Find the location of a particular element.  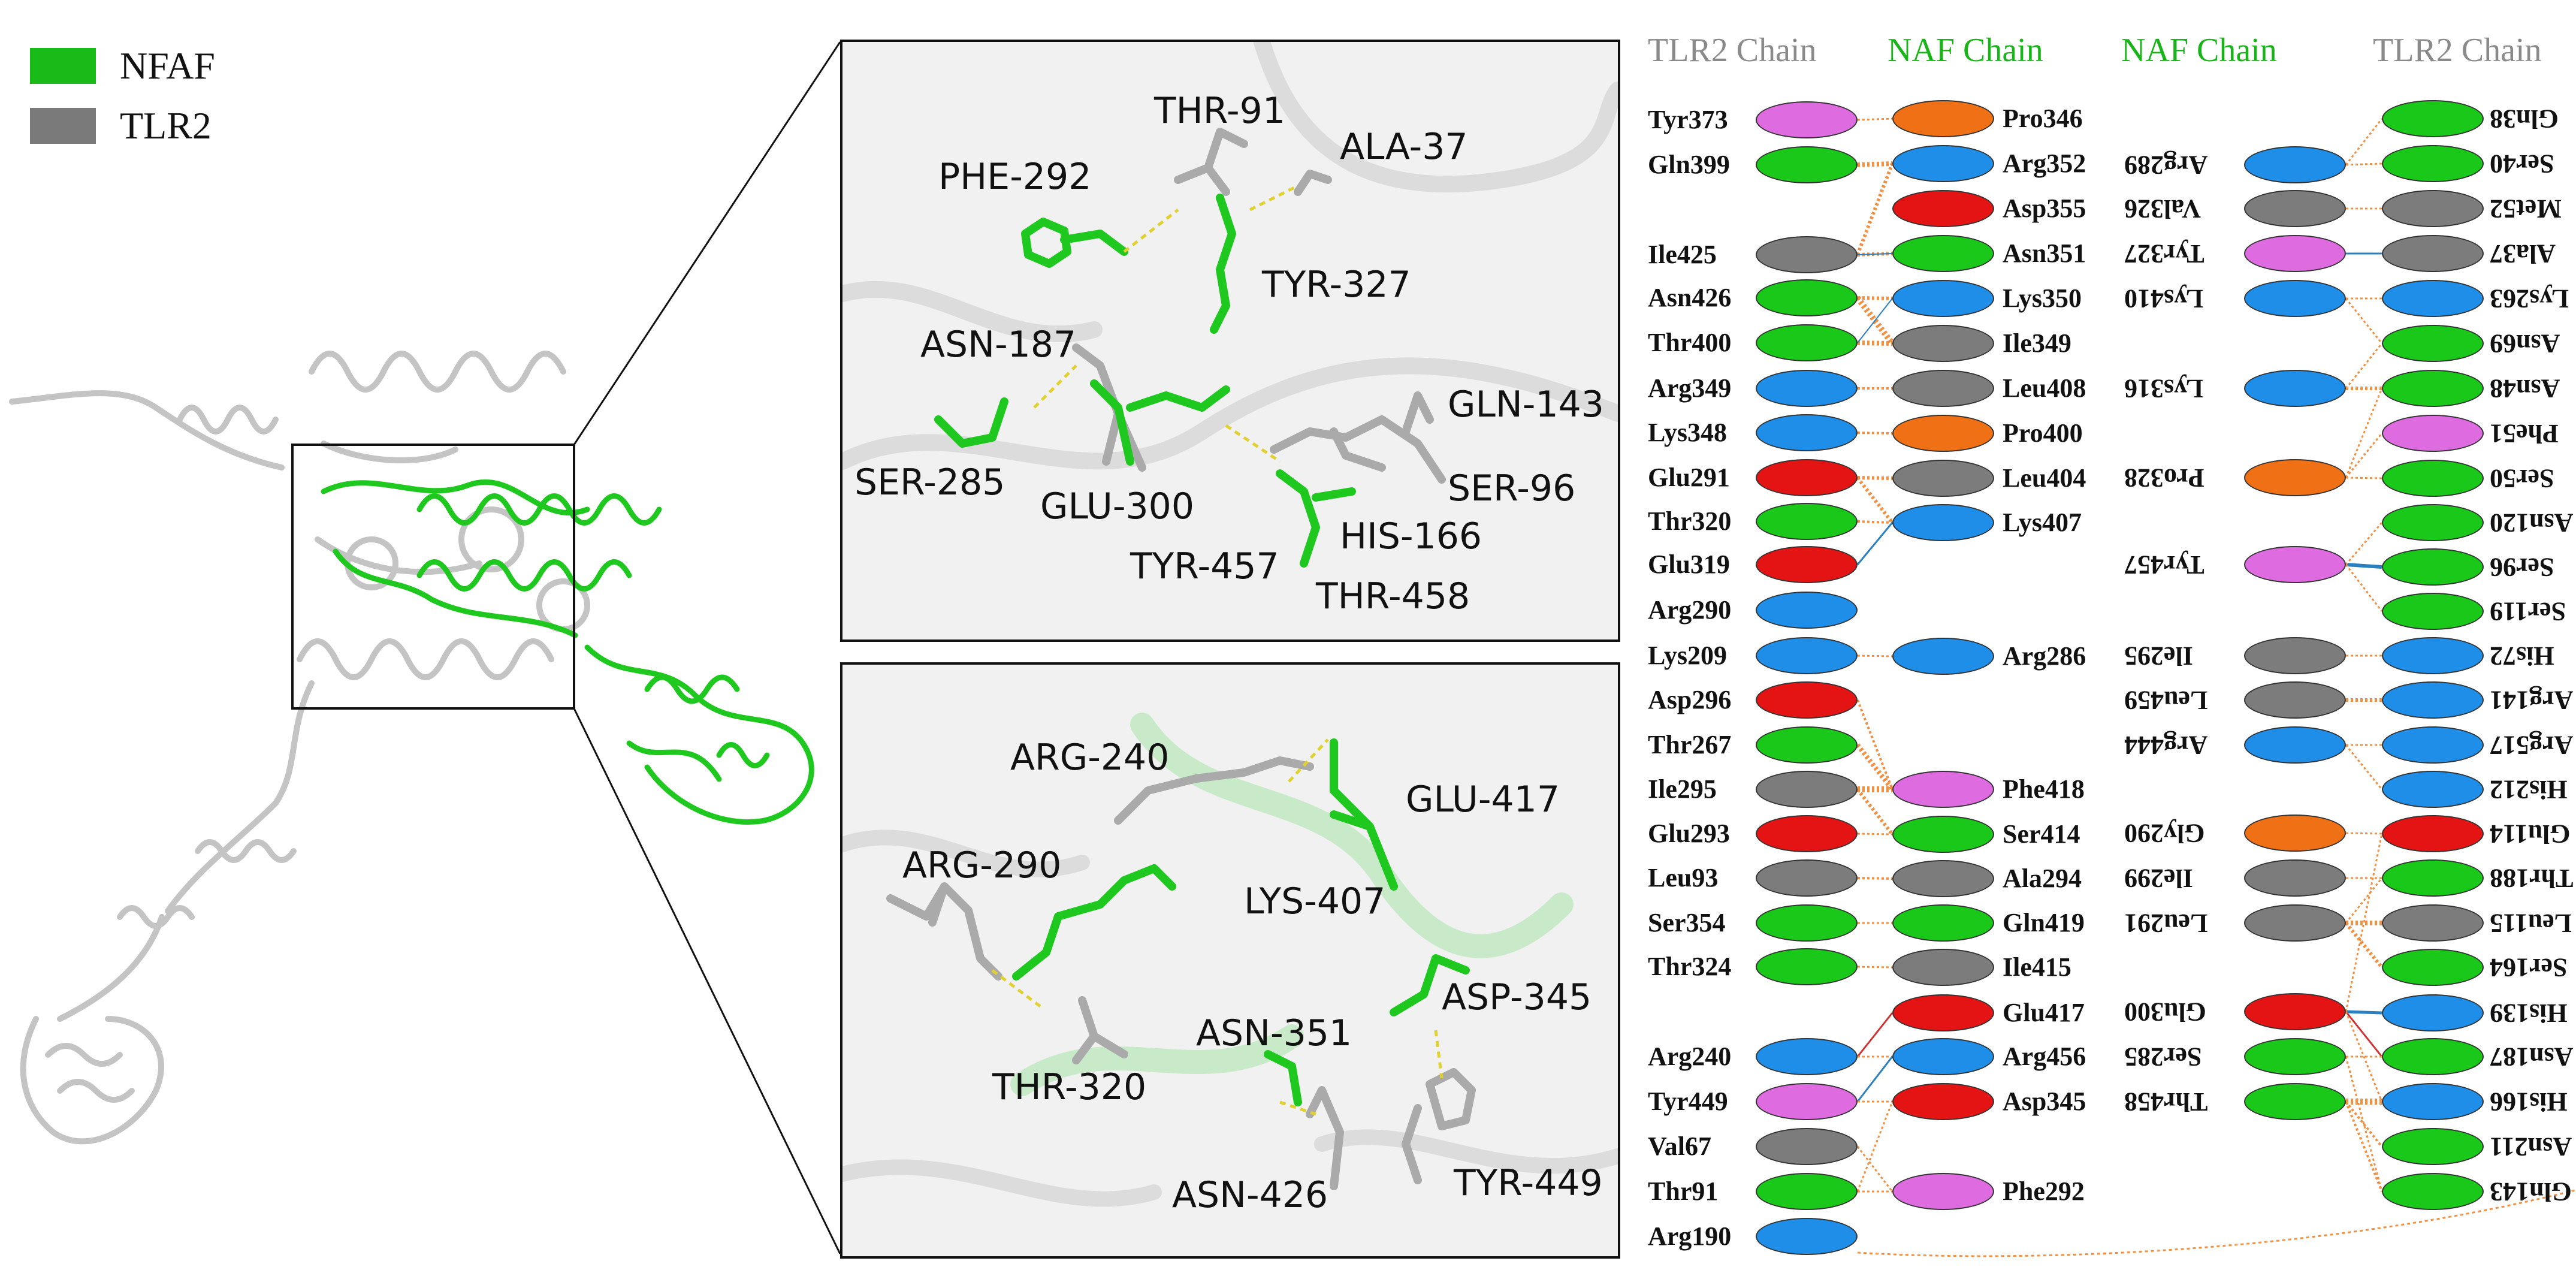

table1-residue-tyr449: Tyr449 is located at coordinates (1688, 1101).